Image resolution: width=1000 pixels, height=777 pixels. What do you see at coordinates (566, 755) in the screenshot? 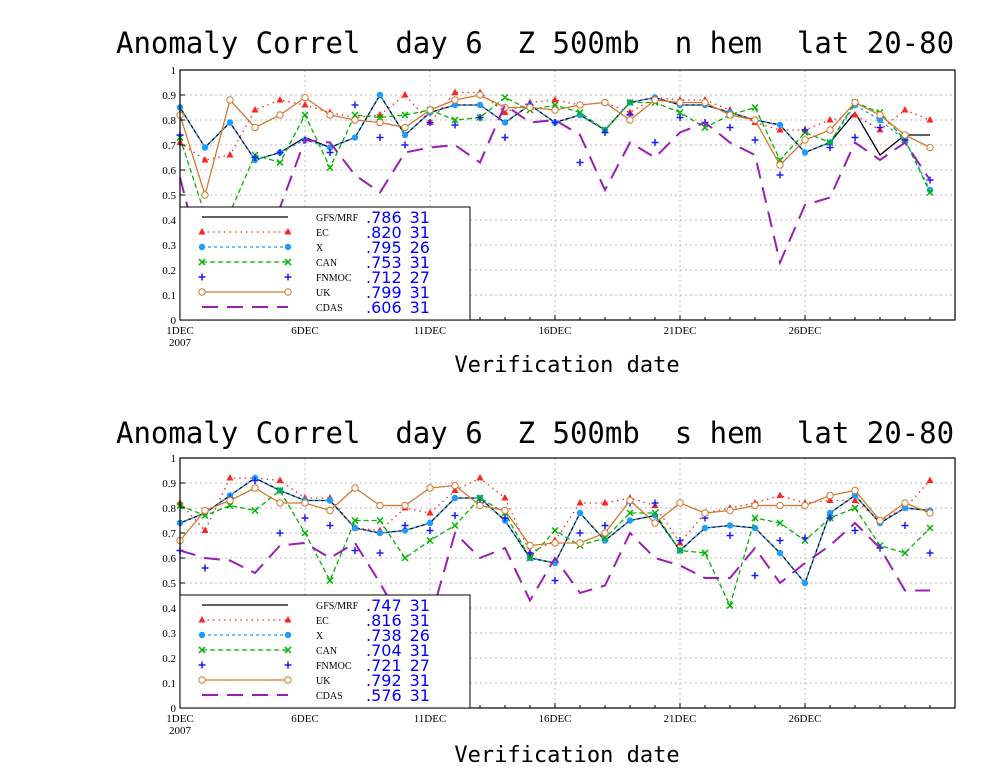
I see `x-axis-label: Verification date` at bounding box center [566, 755].